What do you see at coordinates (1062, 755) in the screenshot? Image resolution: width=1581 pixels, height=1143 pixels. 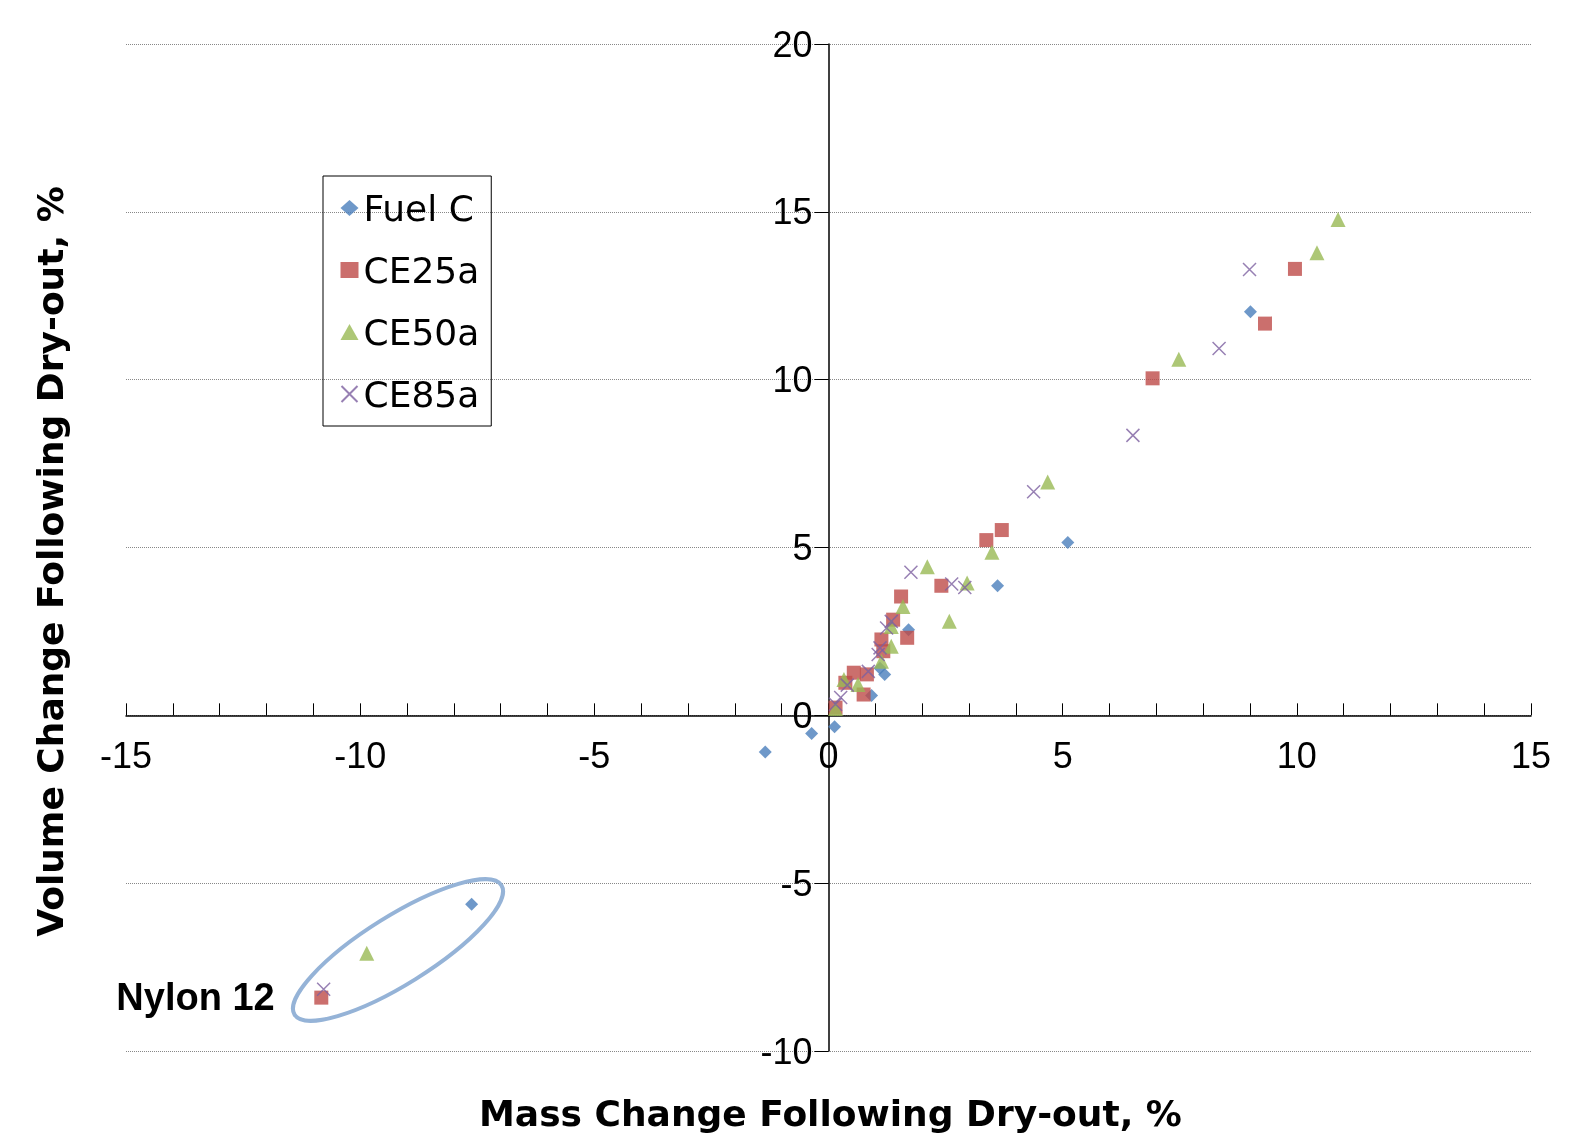 I see `x-tick-label: 5` at bounding box center [1062, 755].